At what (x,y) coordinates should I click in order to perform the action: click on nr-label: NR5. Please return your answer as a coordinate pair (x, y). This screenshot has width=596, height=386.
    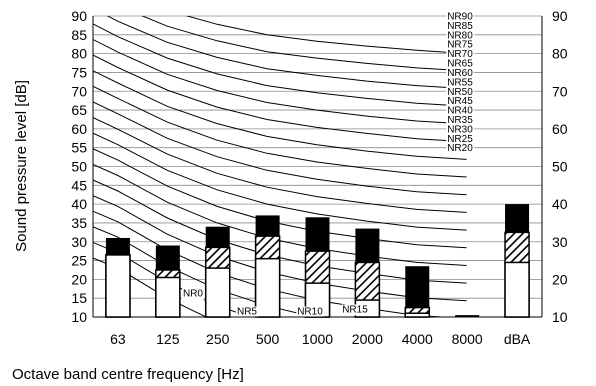
    Looking at the image, I should click on (247, 312).